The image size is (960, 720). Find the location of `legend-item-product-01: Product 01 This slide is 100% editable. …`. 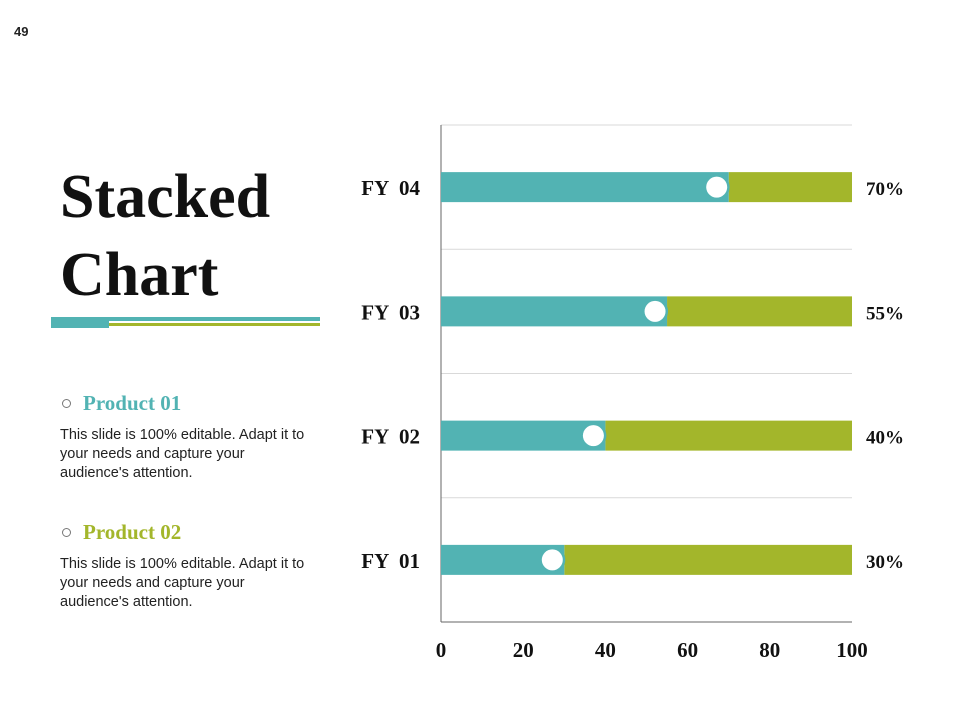

legend-item-product-01: Product 01 This slide is 100% editable. … is located at coordinates (190, 436).